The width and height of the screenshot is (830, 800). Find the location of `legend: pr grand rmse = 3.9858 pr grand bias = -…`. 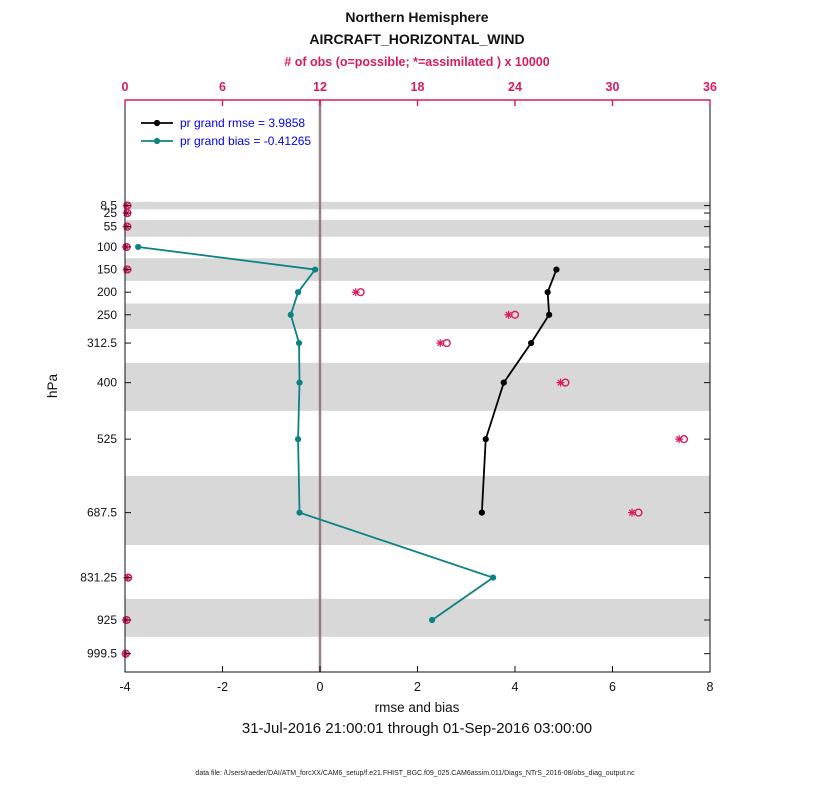

legend: pr grand rmse = 3.9858 pr grand bias = -… is located at coordinates (226, 132).